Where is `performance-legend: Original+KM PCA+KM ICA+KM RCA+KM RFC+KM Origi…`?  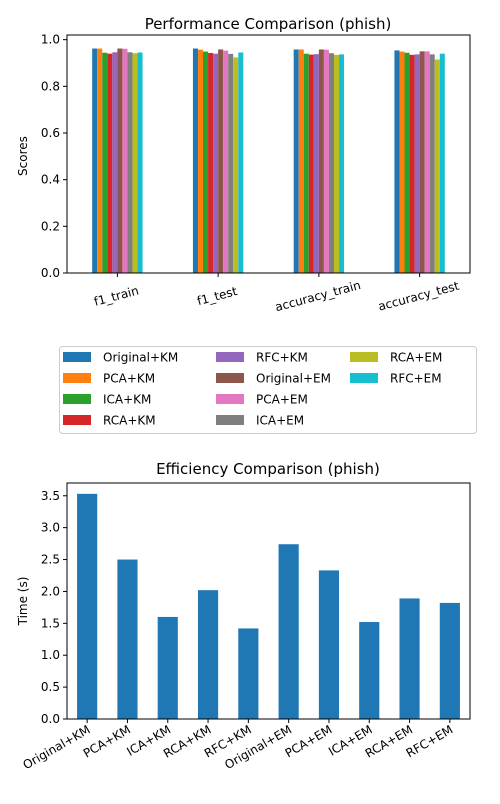 performance-legend: Original+KM PCA+KM ICA+KM RCA+KM RFC+KM Origi… is located at coordinates (268, 390).